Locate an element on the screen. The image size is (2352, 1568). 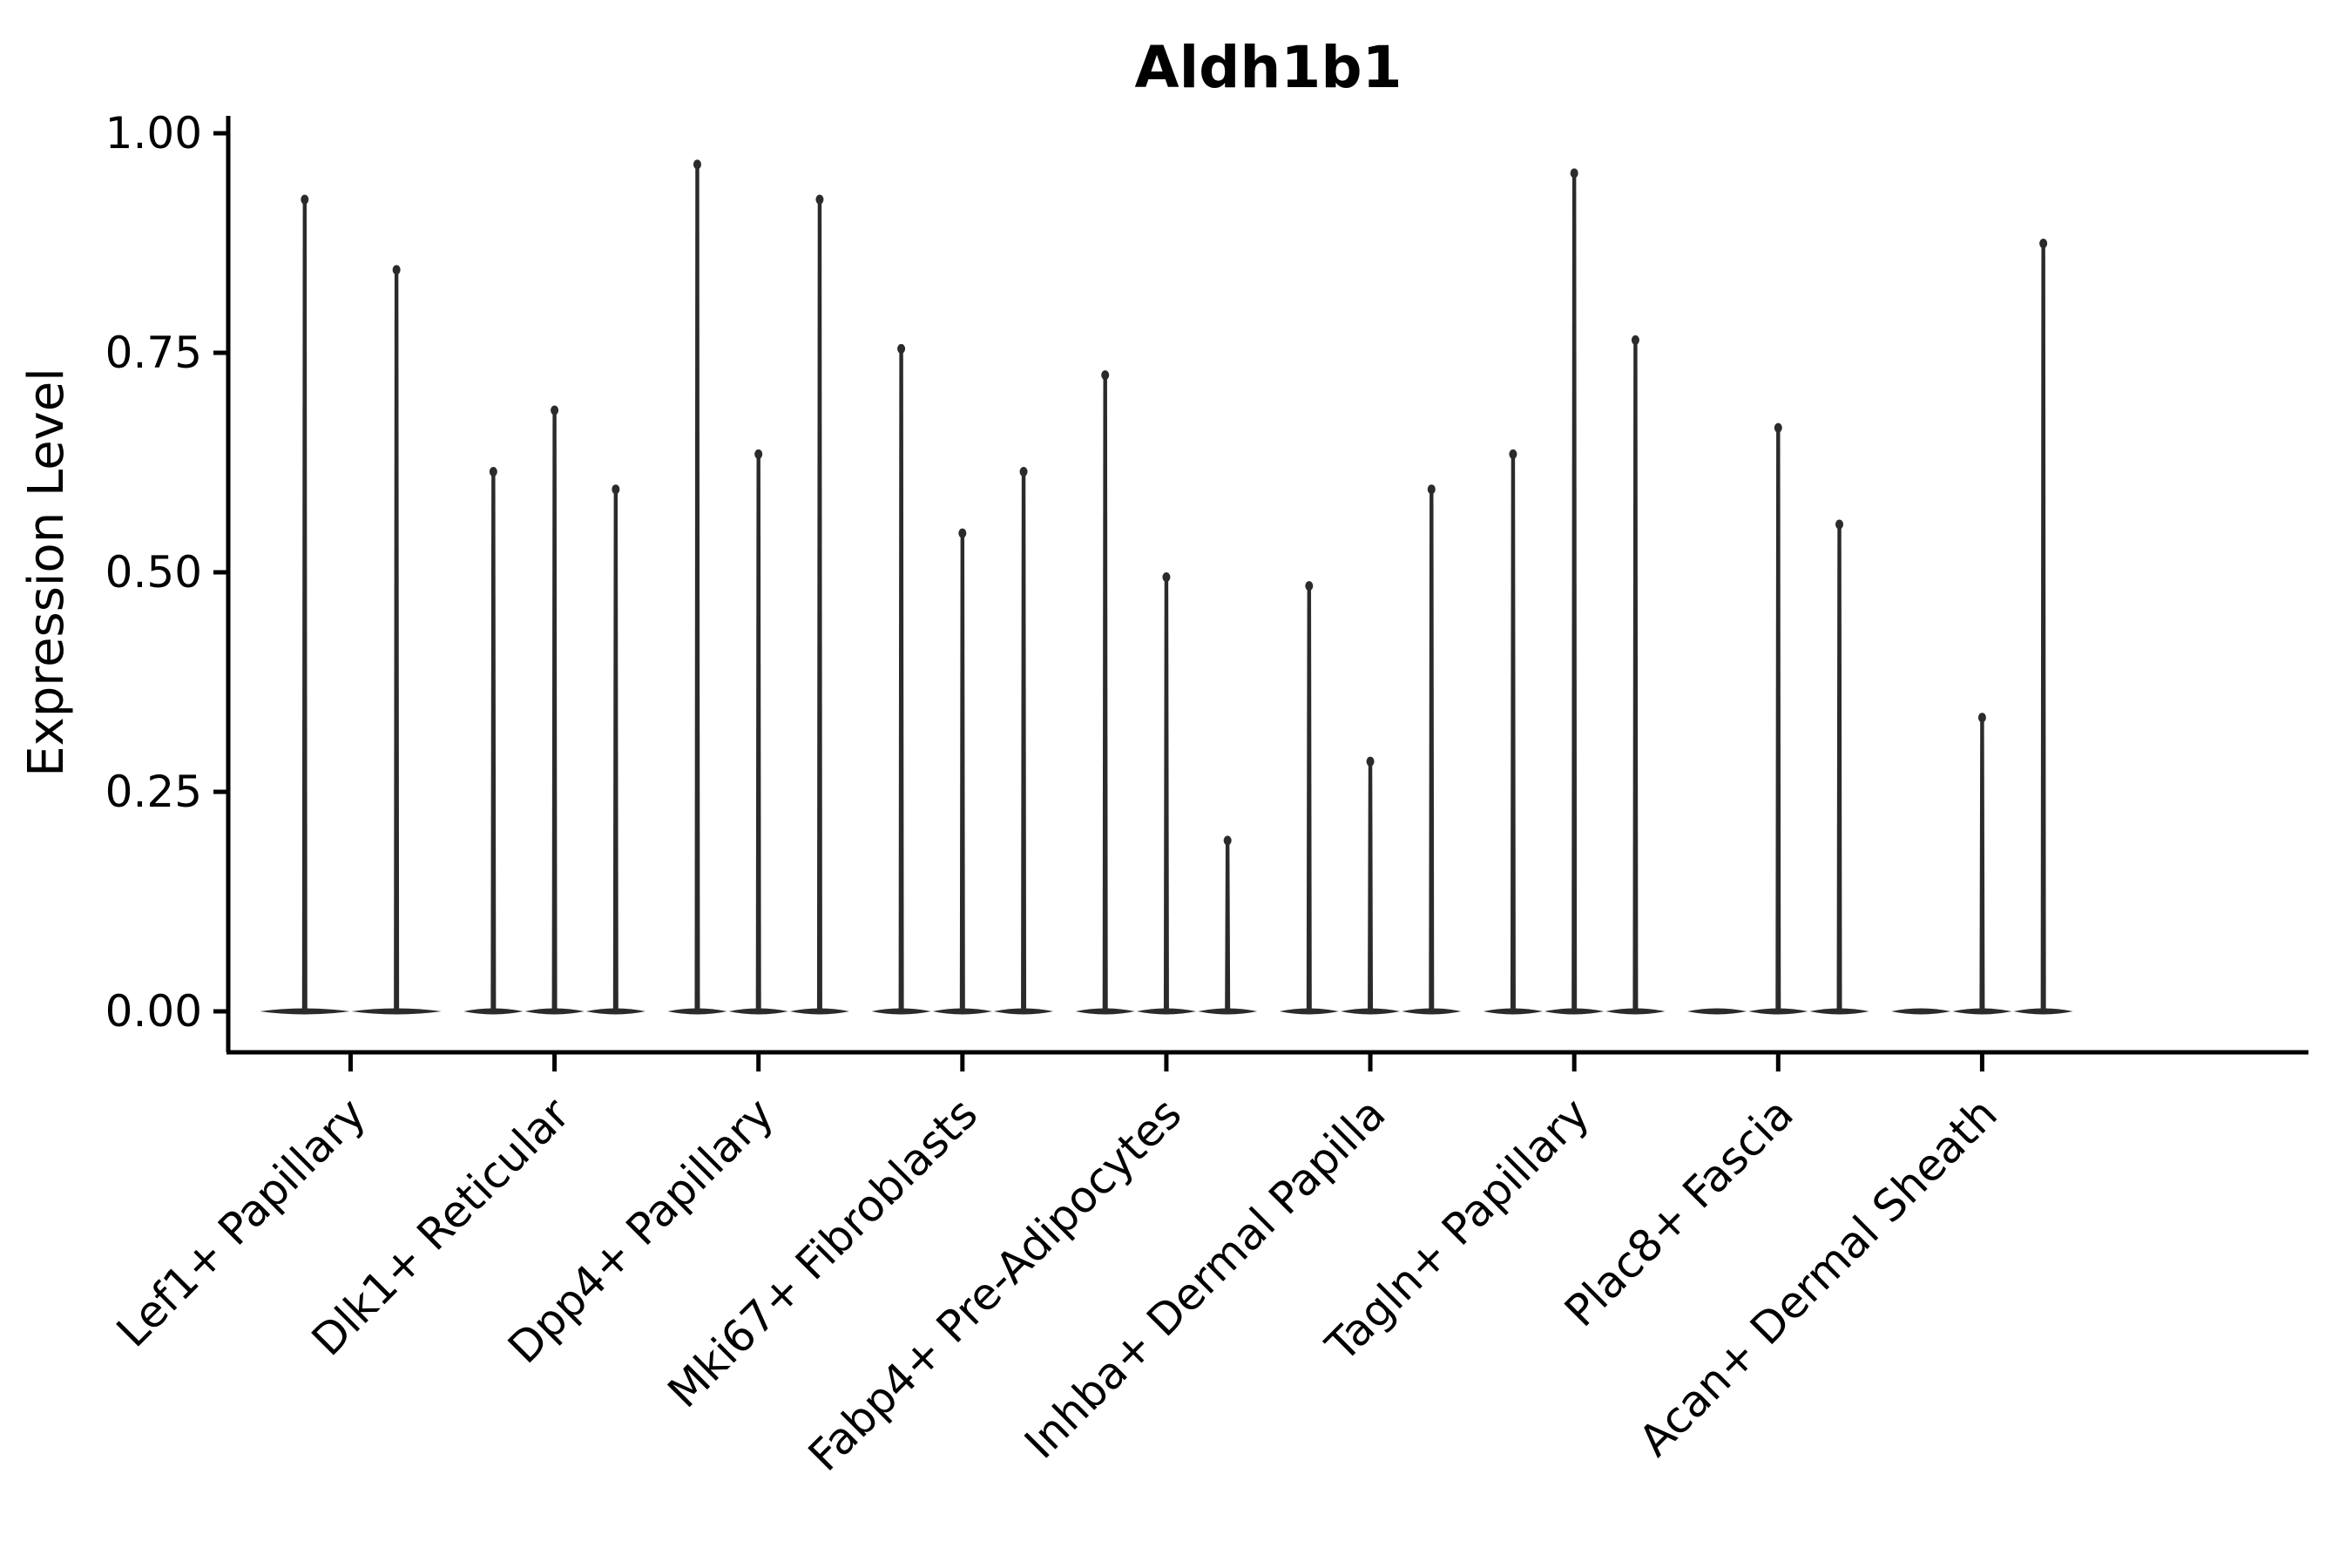
chart-title: Aldh1b1 is located at coordinates (1268, 67).